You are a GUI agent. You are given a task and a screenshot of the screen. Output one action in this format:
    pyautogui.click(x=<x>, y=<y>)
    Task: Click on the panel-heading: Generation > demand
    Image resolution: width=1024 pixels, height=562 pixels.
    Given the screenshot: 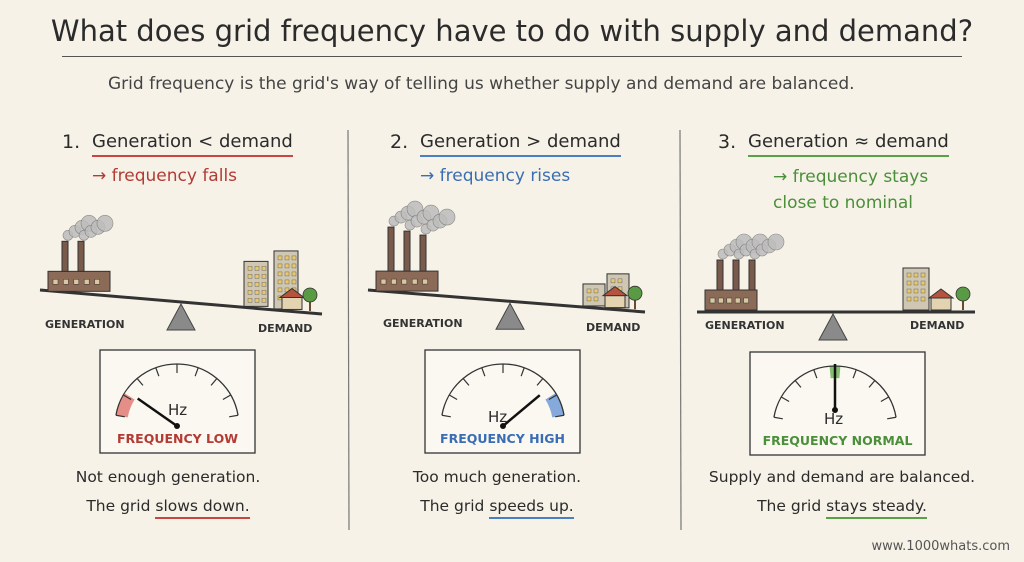 What is the action you would take?
    pyautogui.click(x=520, y=144)
    